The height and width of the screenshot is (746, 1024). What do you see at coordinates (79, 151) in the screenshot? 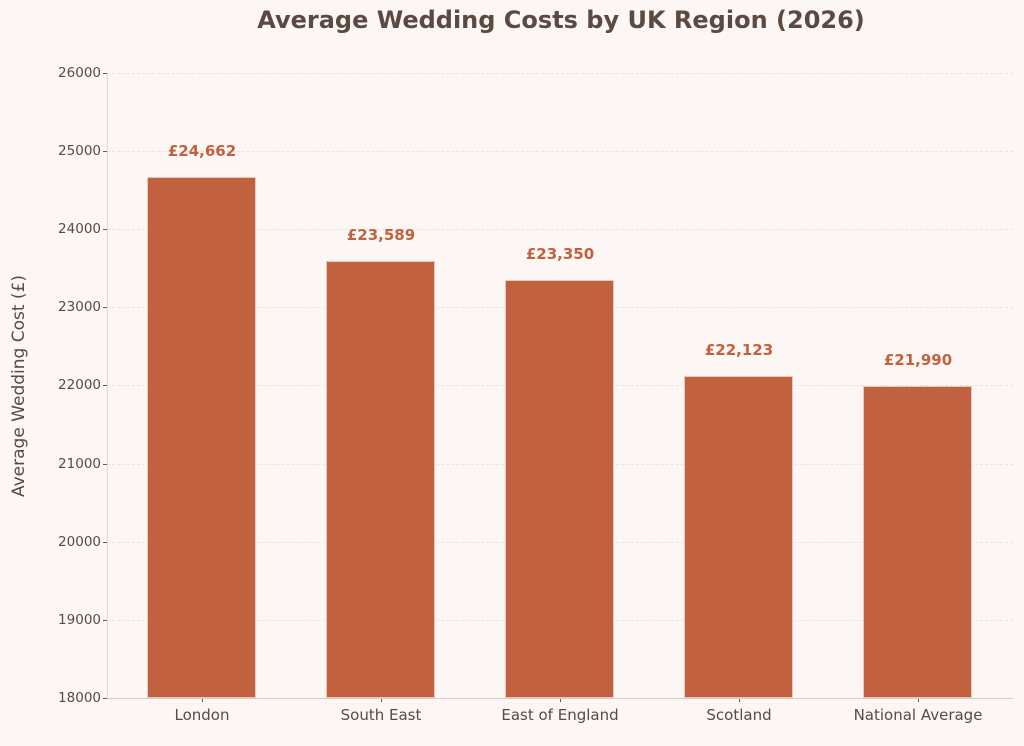
I see `y-tick-label: 25000` at bounding box center [79, 151].